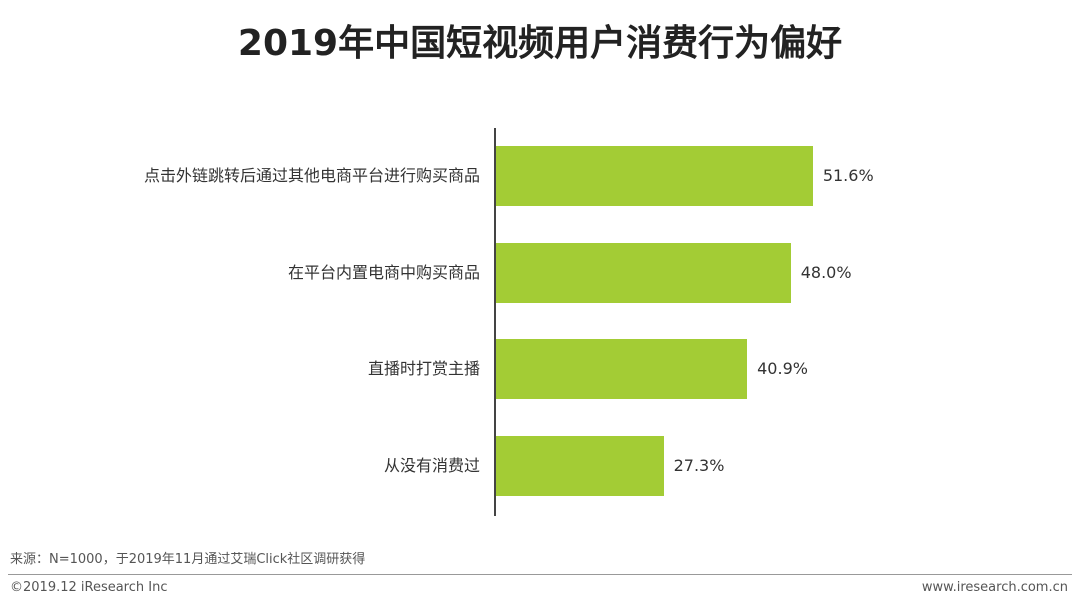  What do you see at coordinates (826, 272) in the screenshot?
I see `value-label: 48.0%` at bounding box center [826, 272].